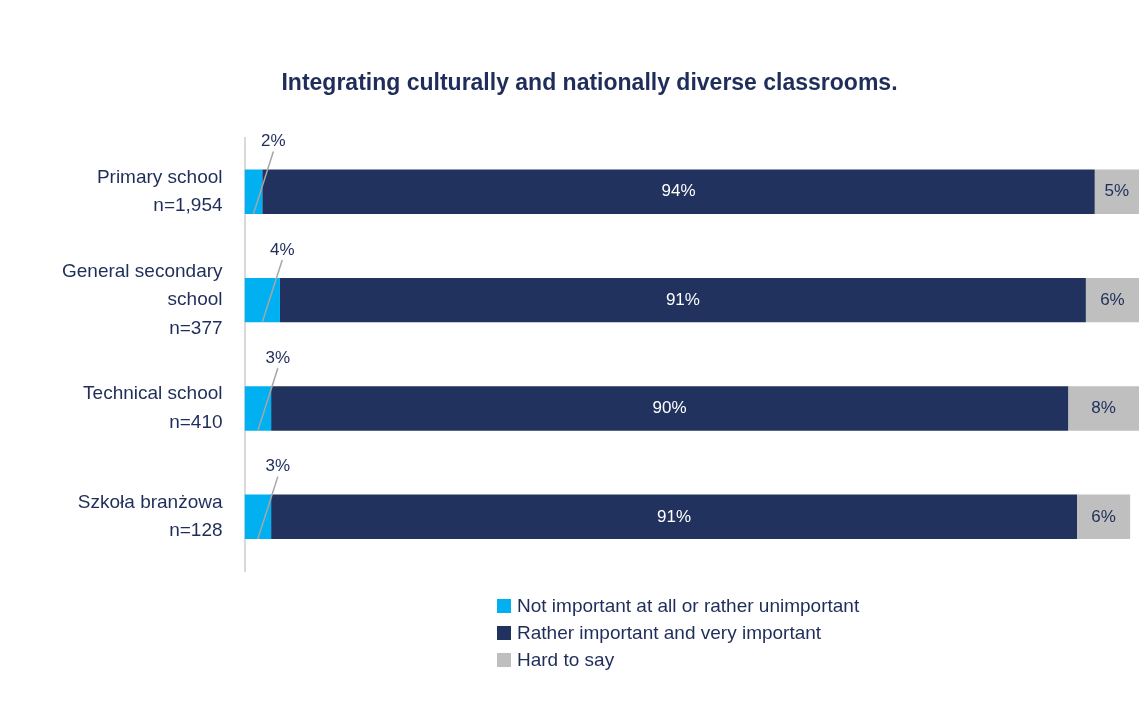 This screenshot has width=1147, height=706. I want to click on y-tick-label: Primary school n=1,954, so click(159, 190).